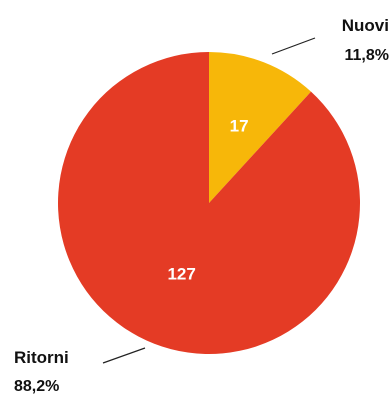  I want to click on slice-label-ritorni: Ritorni 88,2%, so click(80, 371).